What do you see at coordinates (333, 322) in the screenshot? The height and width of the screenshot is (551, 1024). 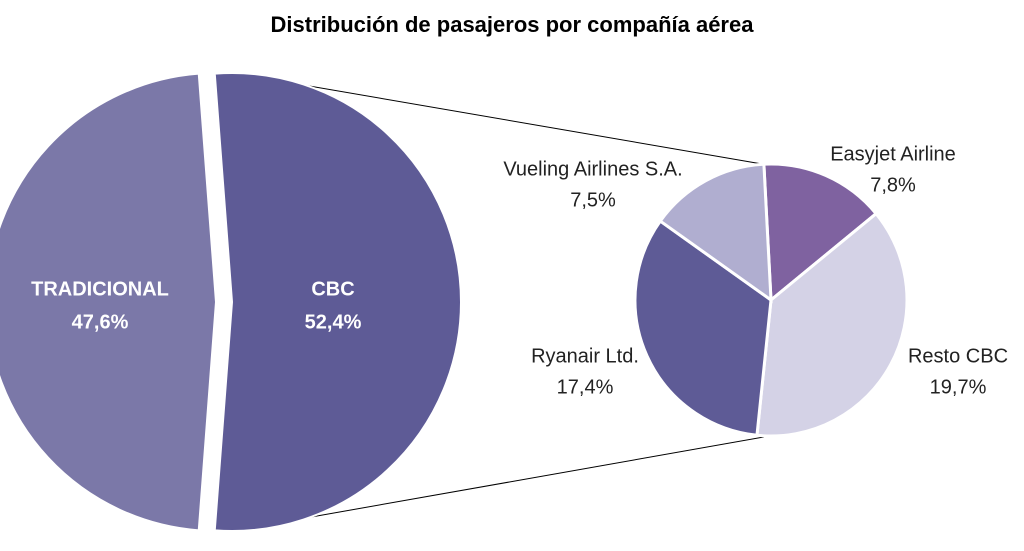 I see `slice-value: 52,4%` at bounding box center [333, 322].